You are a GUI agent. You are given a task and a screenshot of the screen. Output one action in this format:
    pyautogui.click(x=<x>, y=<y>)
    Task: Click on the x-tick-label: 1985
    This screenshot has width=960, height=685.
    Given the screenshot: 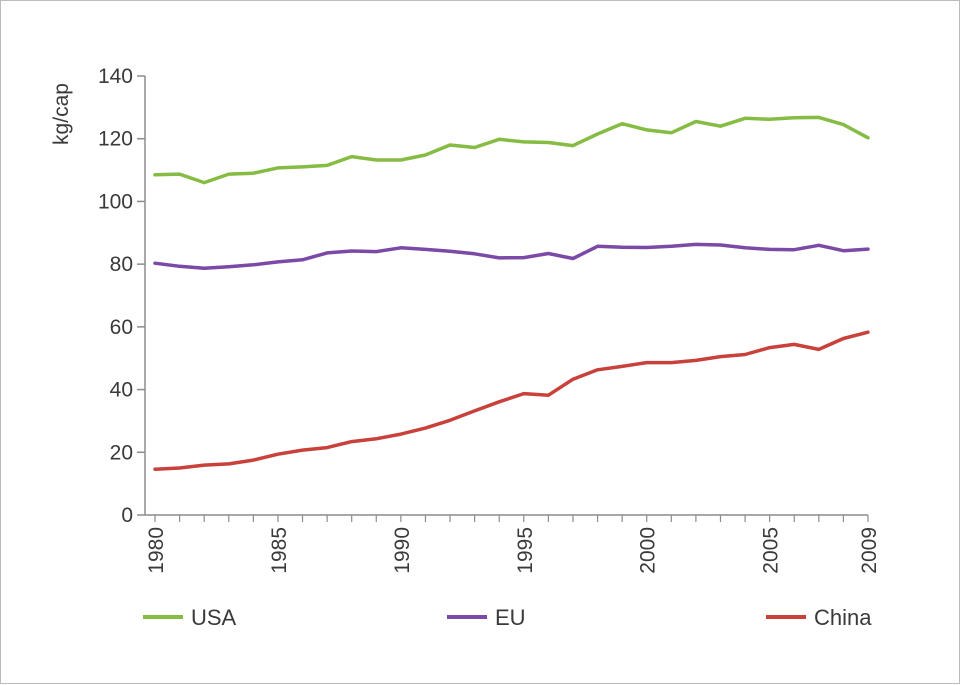 What is the action you would take?
    pyautogui.click(x=279, y=550)
    